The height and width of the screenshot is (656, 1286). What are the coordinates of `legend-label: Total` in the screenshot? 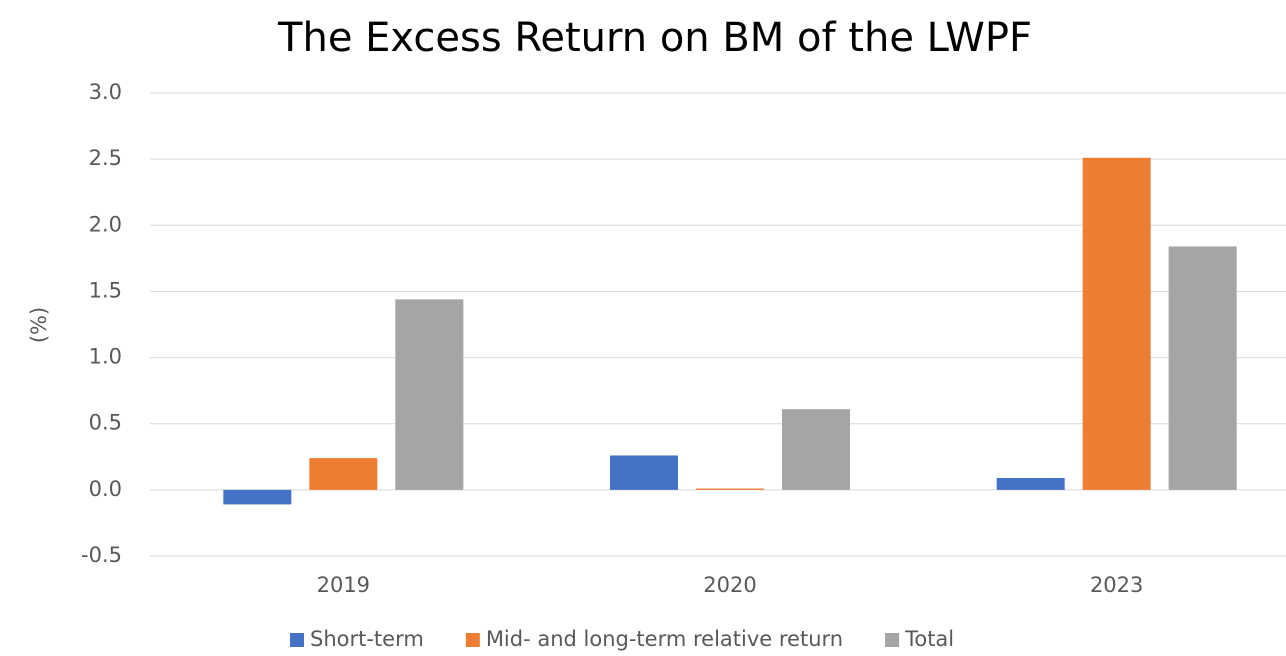 It's located at (929, 639).